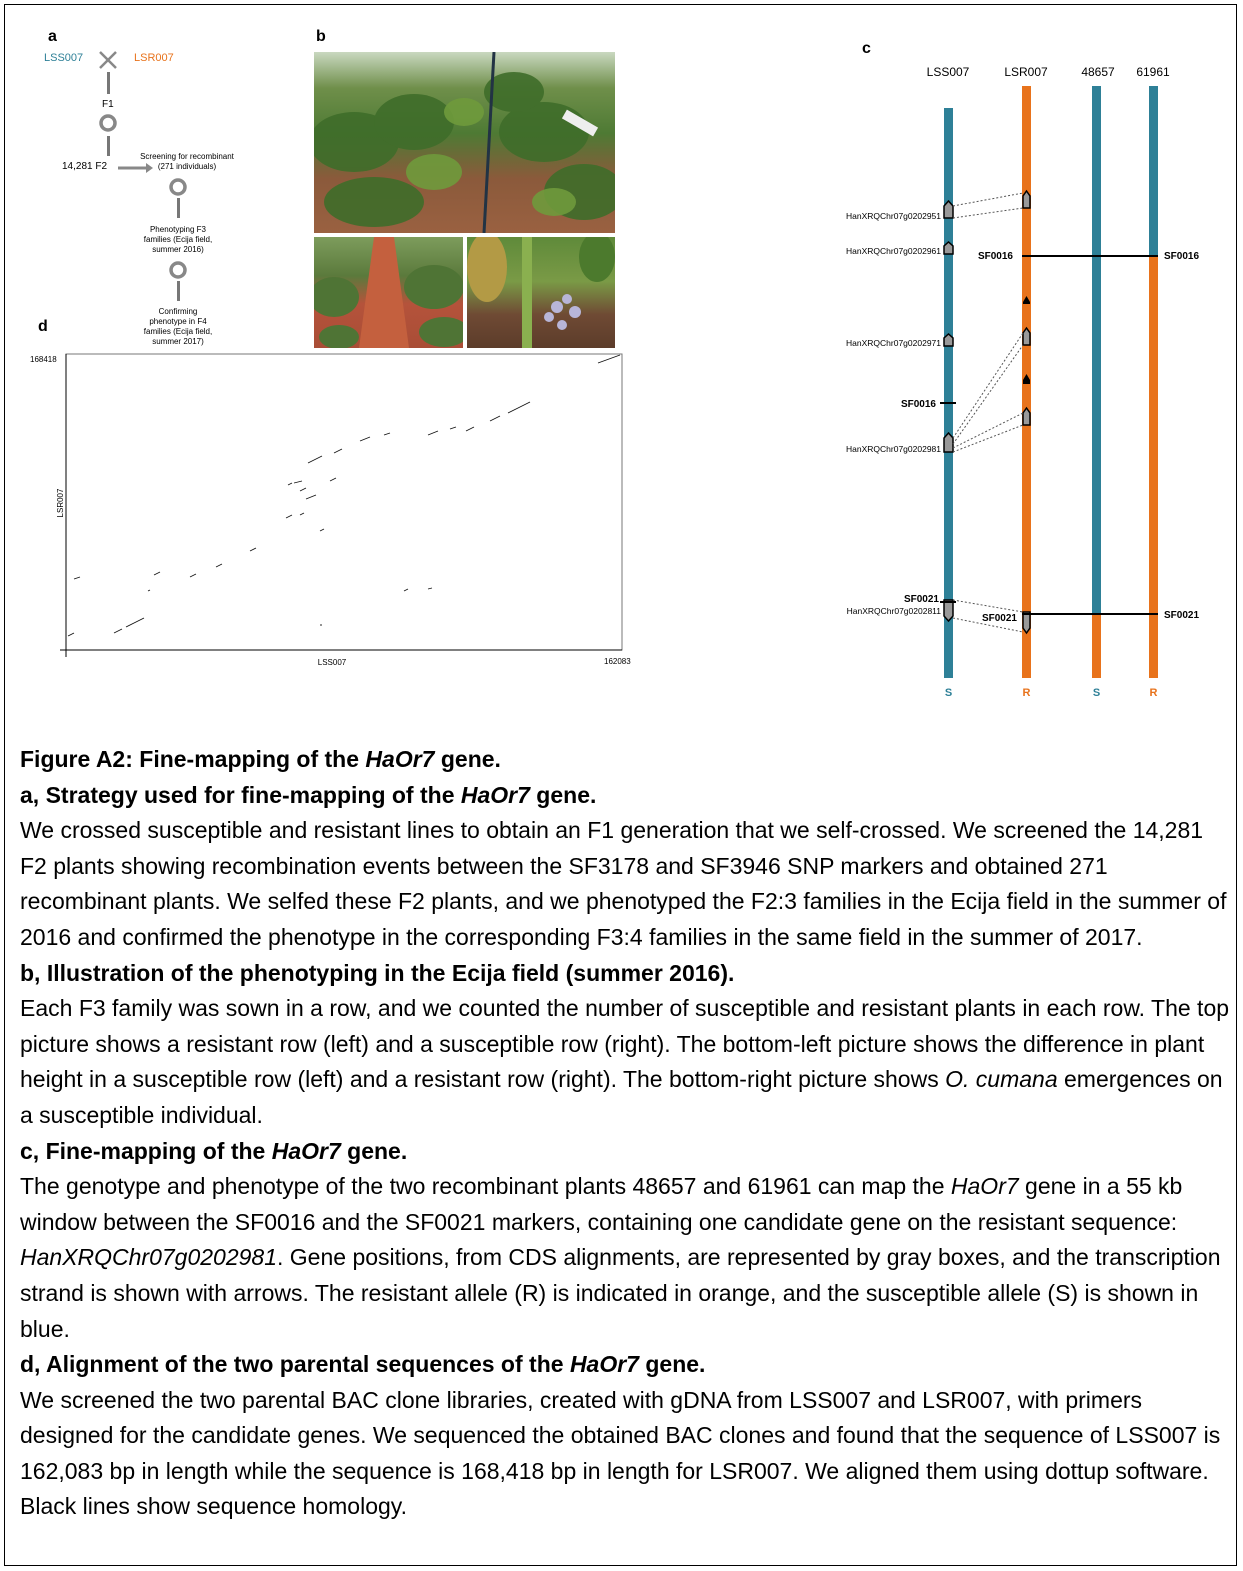 This screenshot has height=1571, width=1243. Describe the element at coordinates (135, 168) in the screenshot. I see `arrow-right-icon` at that location.